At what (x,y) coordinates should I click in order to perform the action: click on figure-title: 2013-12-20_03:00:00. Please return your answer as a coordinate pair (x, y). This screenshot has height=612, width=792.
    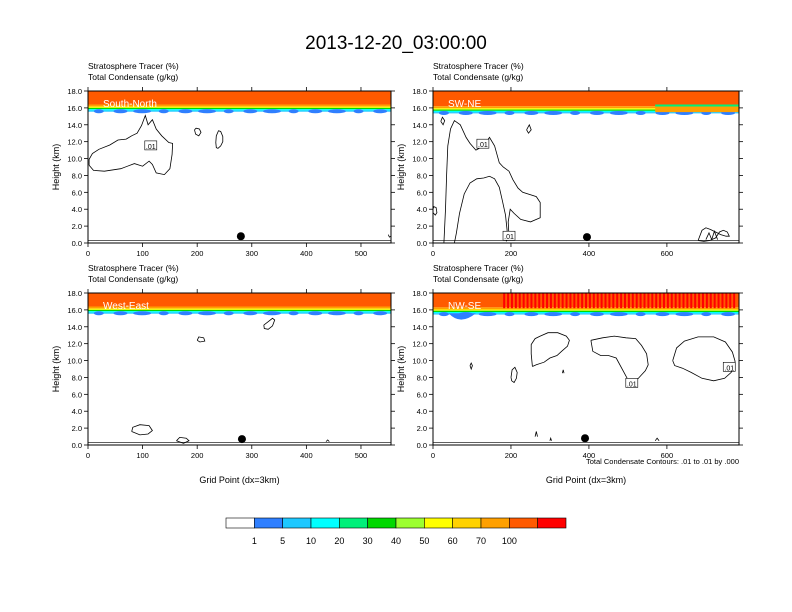
    Looking at the image, I should click on (396, 43).